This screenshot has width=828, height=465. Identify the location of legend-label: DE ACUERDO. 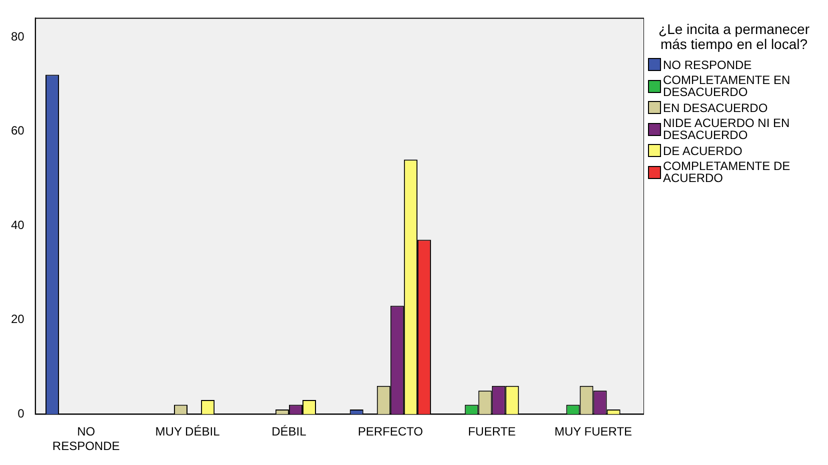
(702, 151).